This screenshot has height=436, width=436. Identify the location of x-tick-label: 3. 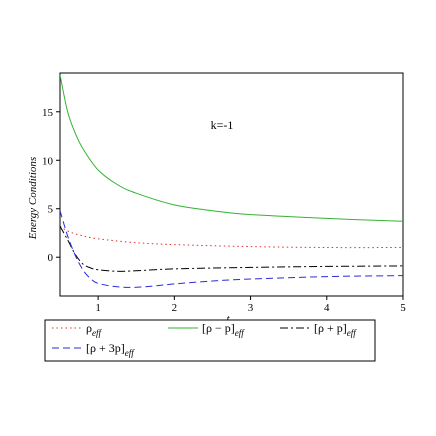
(251, 308).